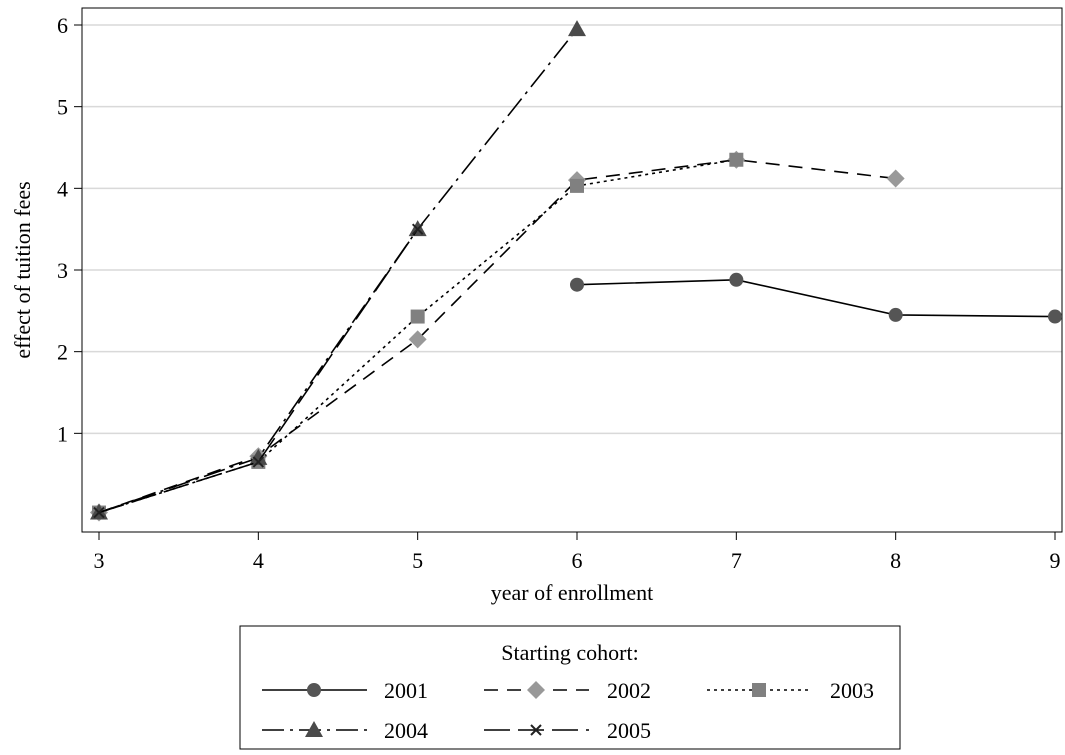 The image size is (1065, 755). What do you see at coordinates (406, 730) in the screenshot?
I see `legend-label: 2004` at bounding box center [406, 730].